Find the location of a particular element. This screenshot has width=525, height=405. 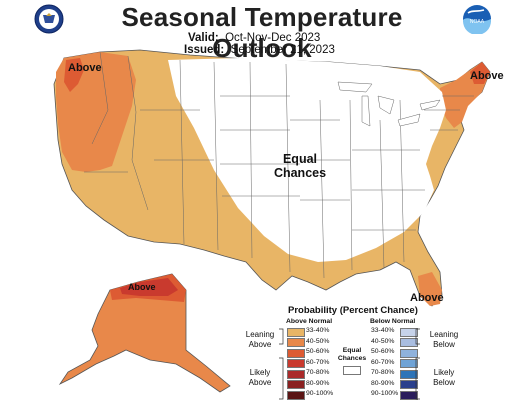

label-above-ne: Above is located at coordinates (487, 76).